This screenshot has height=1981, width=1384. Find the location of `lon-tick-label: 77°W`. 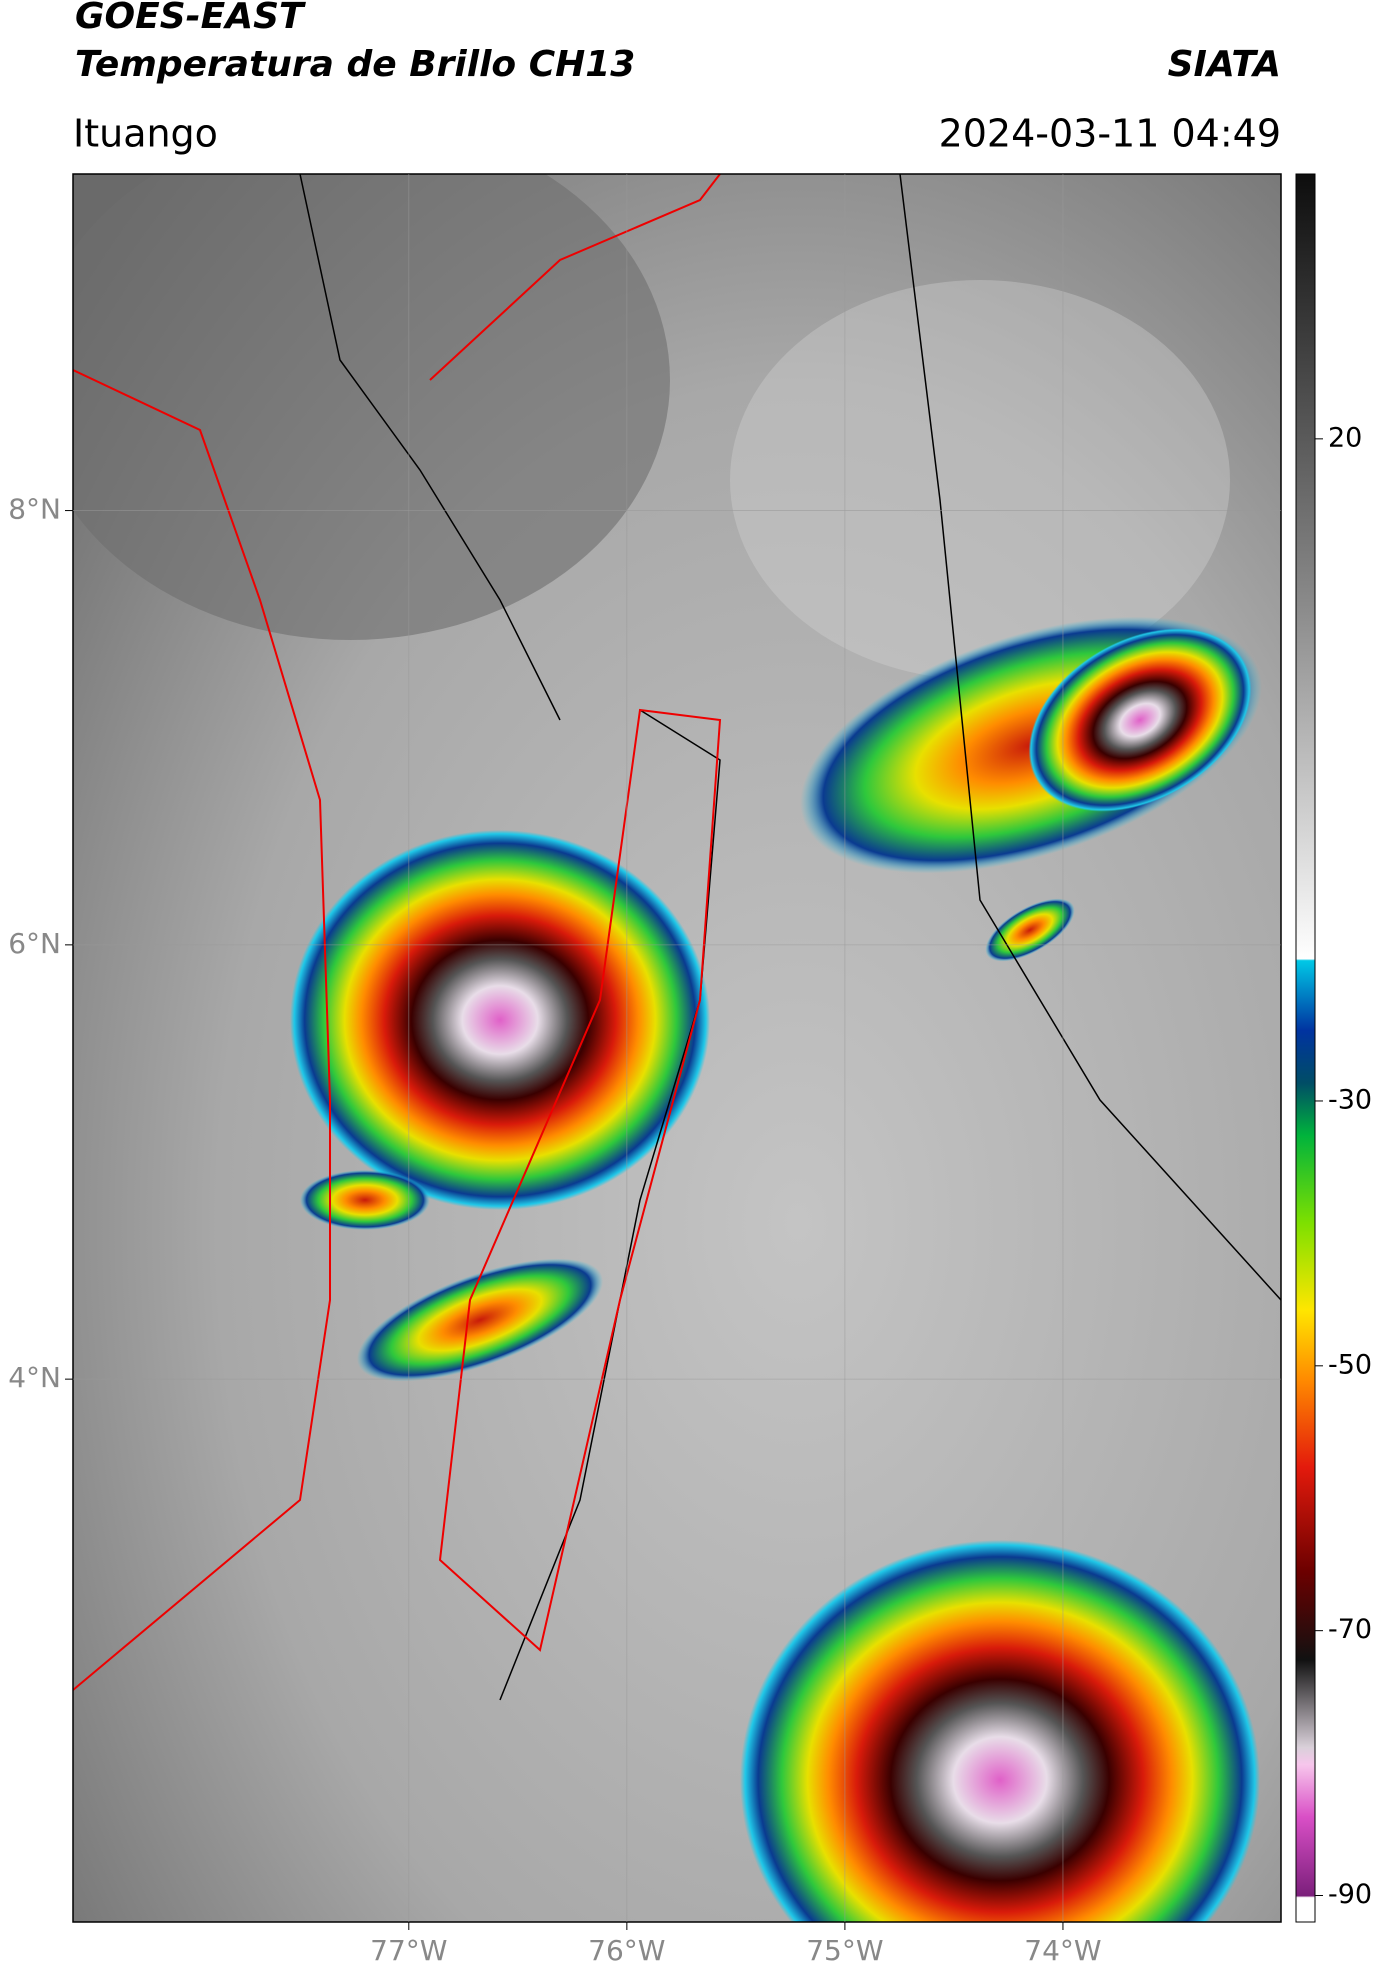

lon-tick-label: 77°W is located at coordinates (408, 1950).